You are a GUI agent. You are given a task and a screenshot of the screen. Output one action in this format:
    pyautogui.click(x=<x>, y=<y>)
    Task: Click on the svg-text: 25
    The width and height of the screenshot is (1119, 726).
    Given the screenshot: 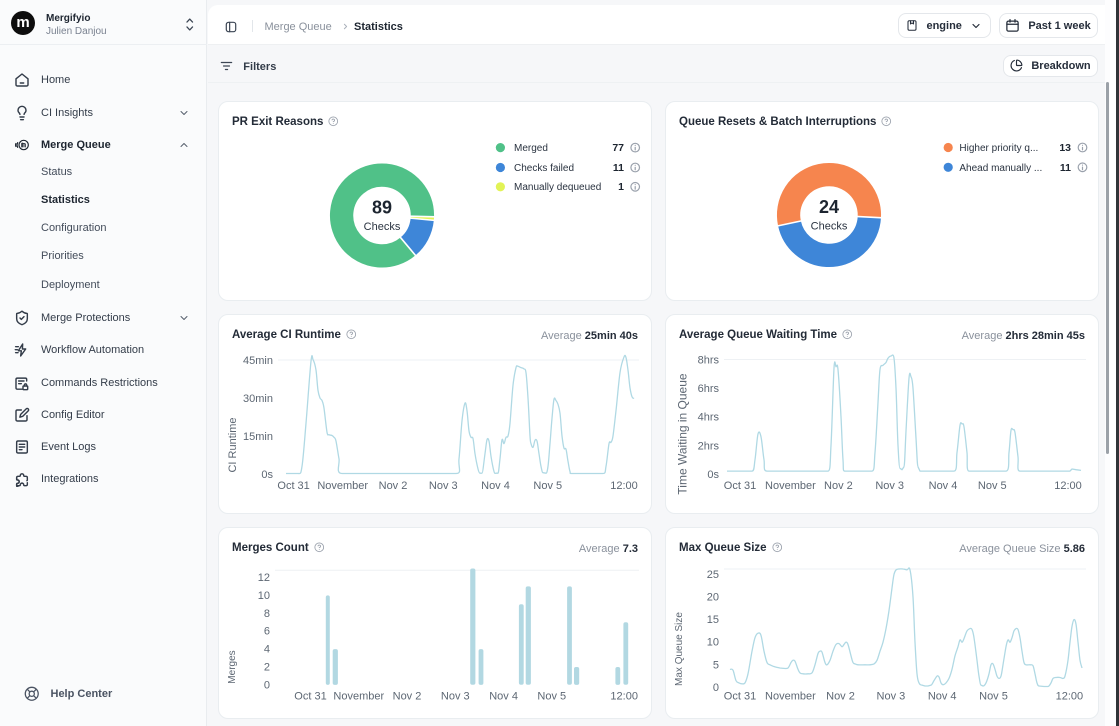 What is the action you would take?
    pyautogui.click(x=713, y=575)
    